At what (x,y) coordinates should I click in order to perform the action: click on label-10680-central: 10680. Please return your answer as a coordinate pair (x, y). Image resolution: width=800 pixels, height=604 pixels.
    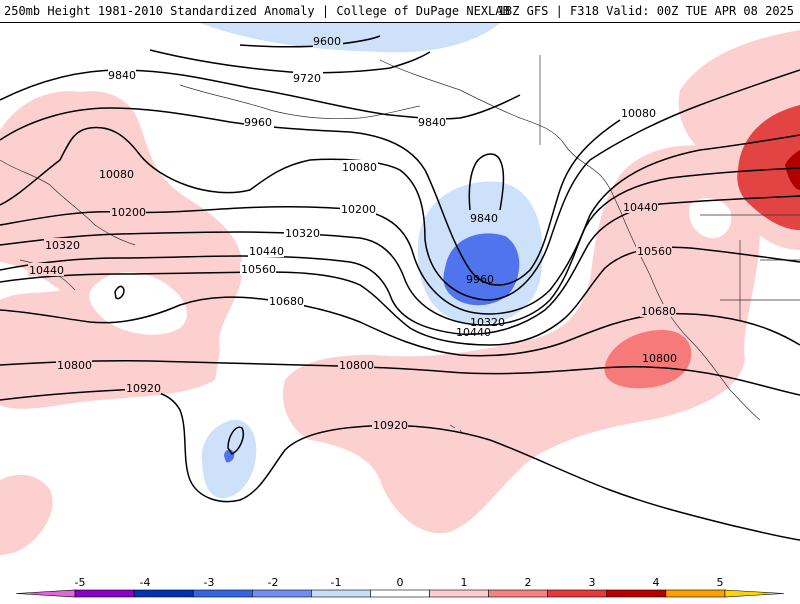
    Looking at the image, I should click on (286, 301).